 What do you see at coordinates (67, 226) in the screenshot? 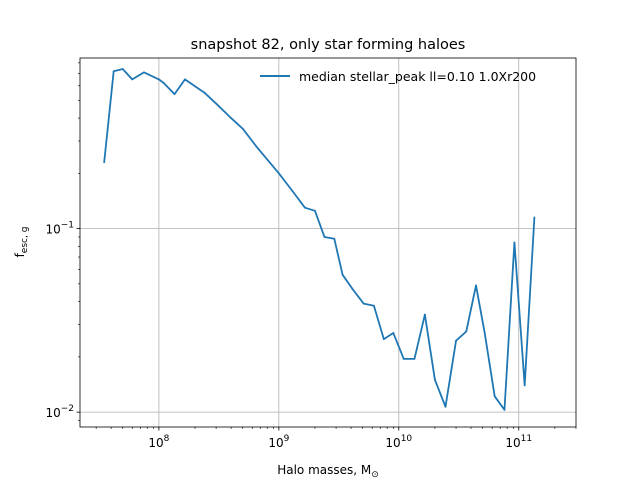
I see `y-tick-label-exp: −1` at bounding box center [67, 226].